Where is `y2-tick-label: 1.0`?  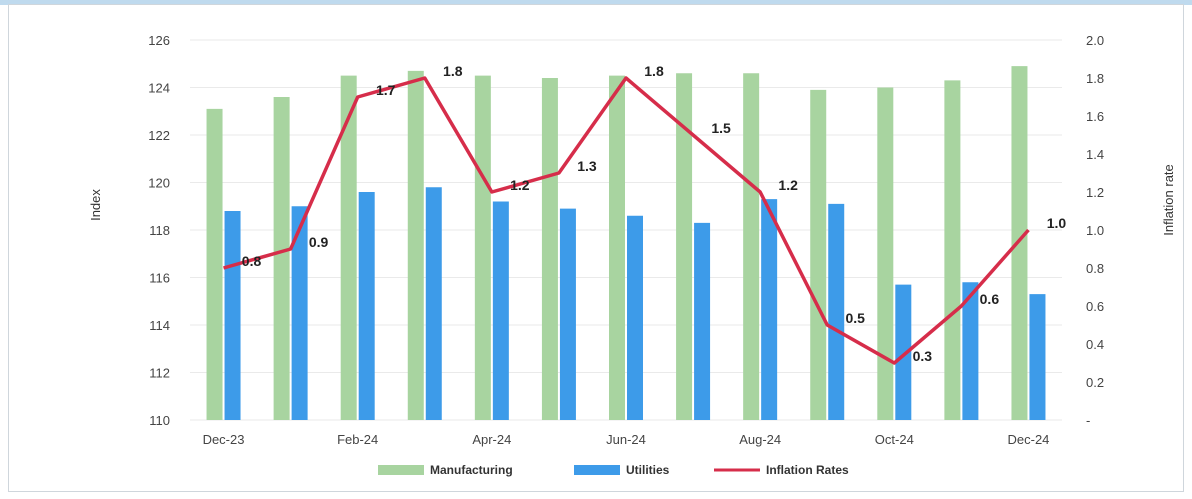
y2-tick-label: 1.0 is located at coordinates (1095, 230).